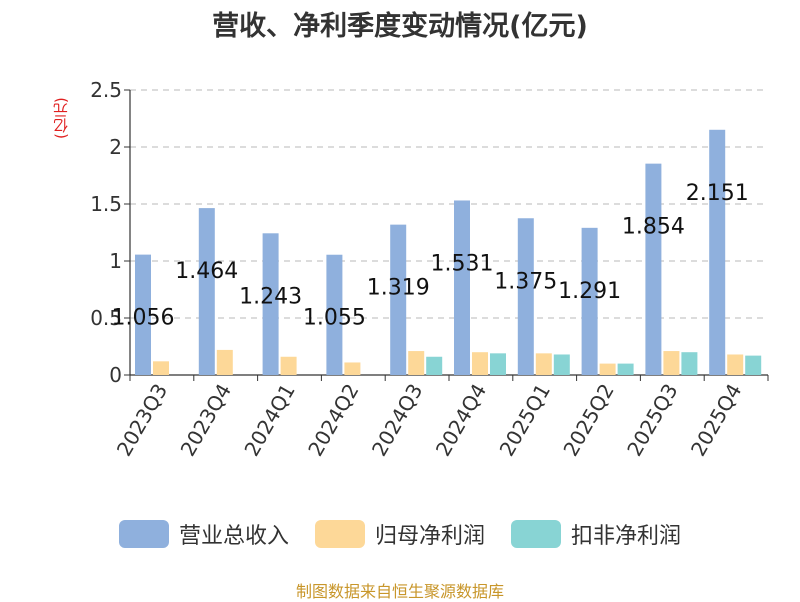  I want to click on x-tick-label: 2023Q4, so click(206, 420).